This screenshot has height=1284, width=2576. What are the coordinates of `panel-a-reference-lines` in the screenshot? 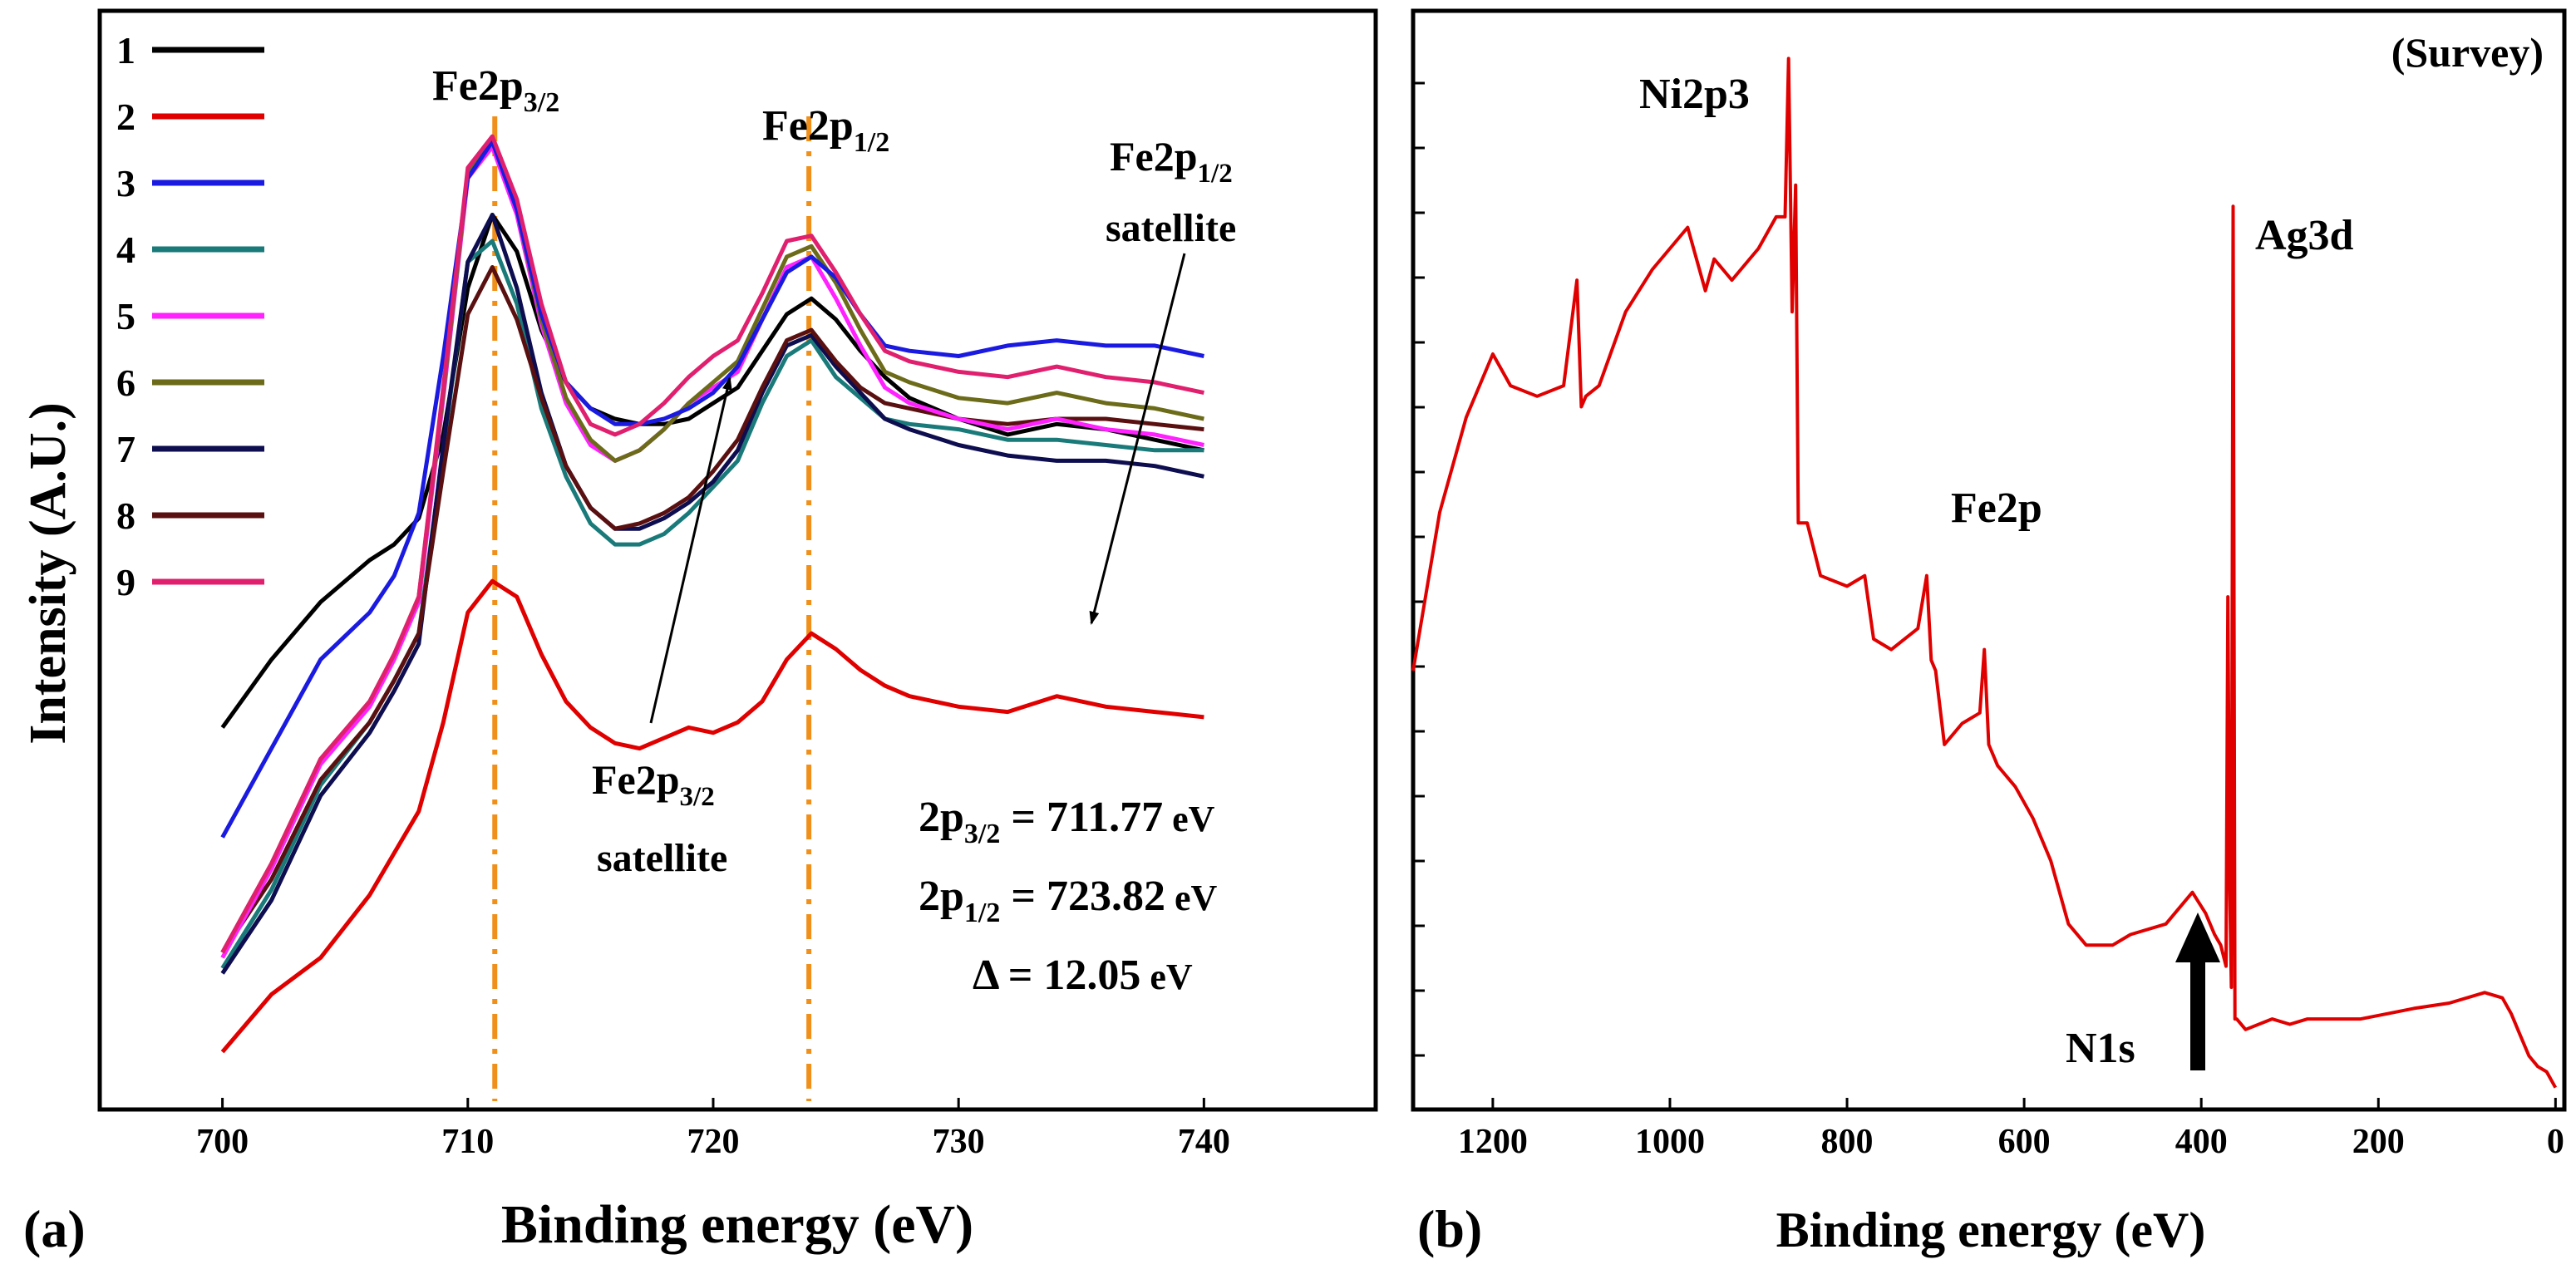 It's located at (652, 609).